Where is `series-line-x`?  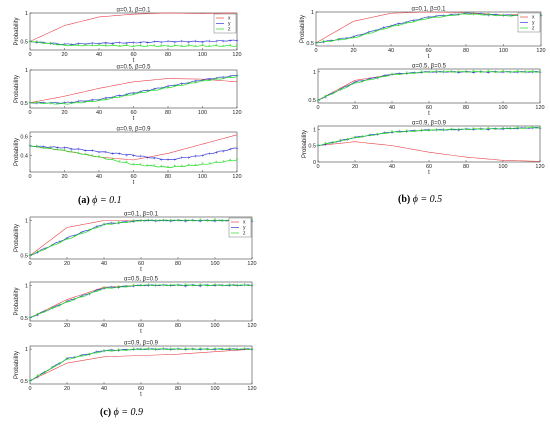
series-line-x is located at coordinates (428, 86).